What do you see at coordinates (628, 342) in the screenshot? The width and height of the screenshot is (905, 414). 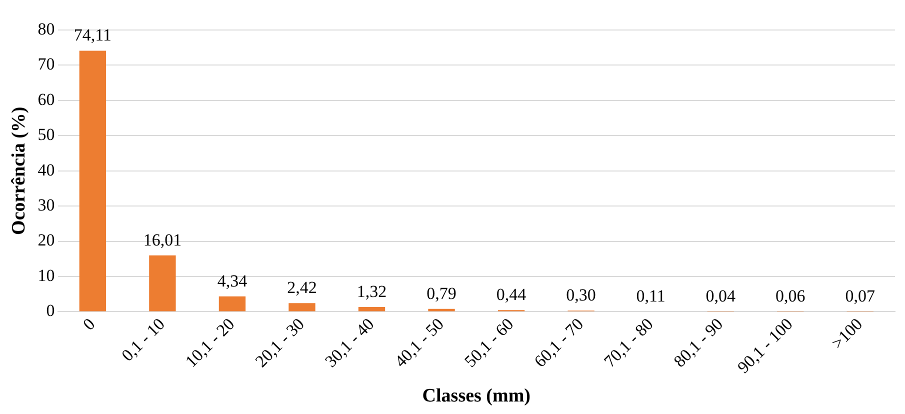 I see `x-tick-label: 70,1 - 80` at bounding box center [628, 342].